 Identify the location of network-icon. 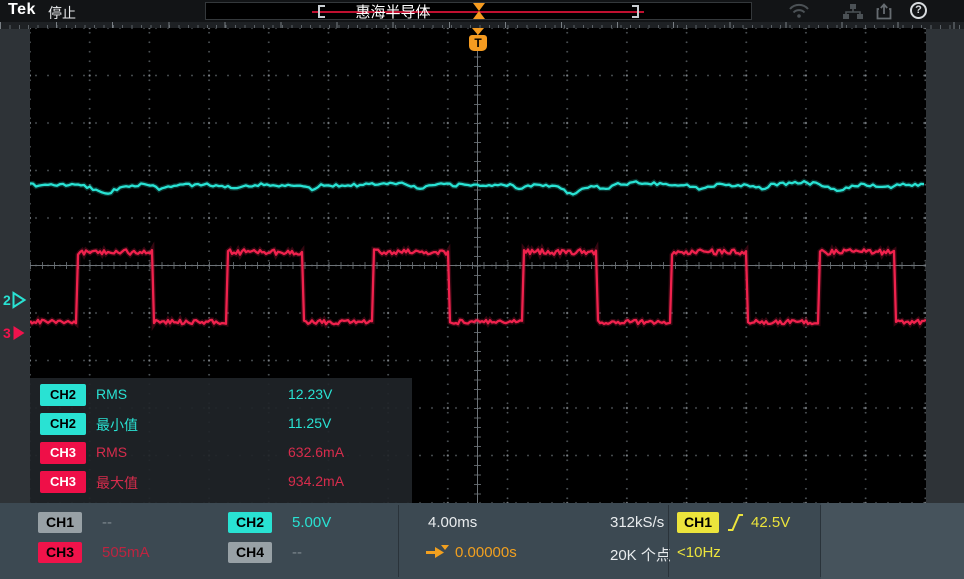
(853, 11).